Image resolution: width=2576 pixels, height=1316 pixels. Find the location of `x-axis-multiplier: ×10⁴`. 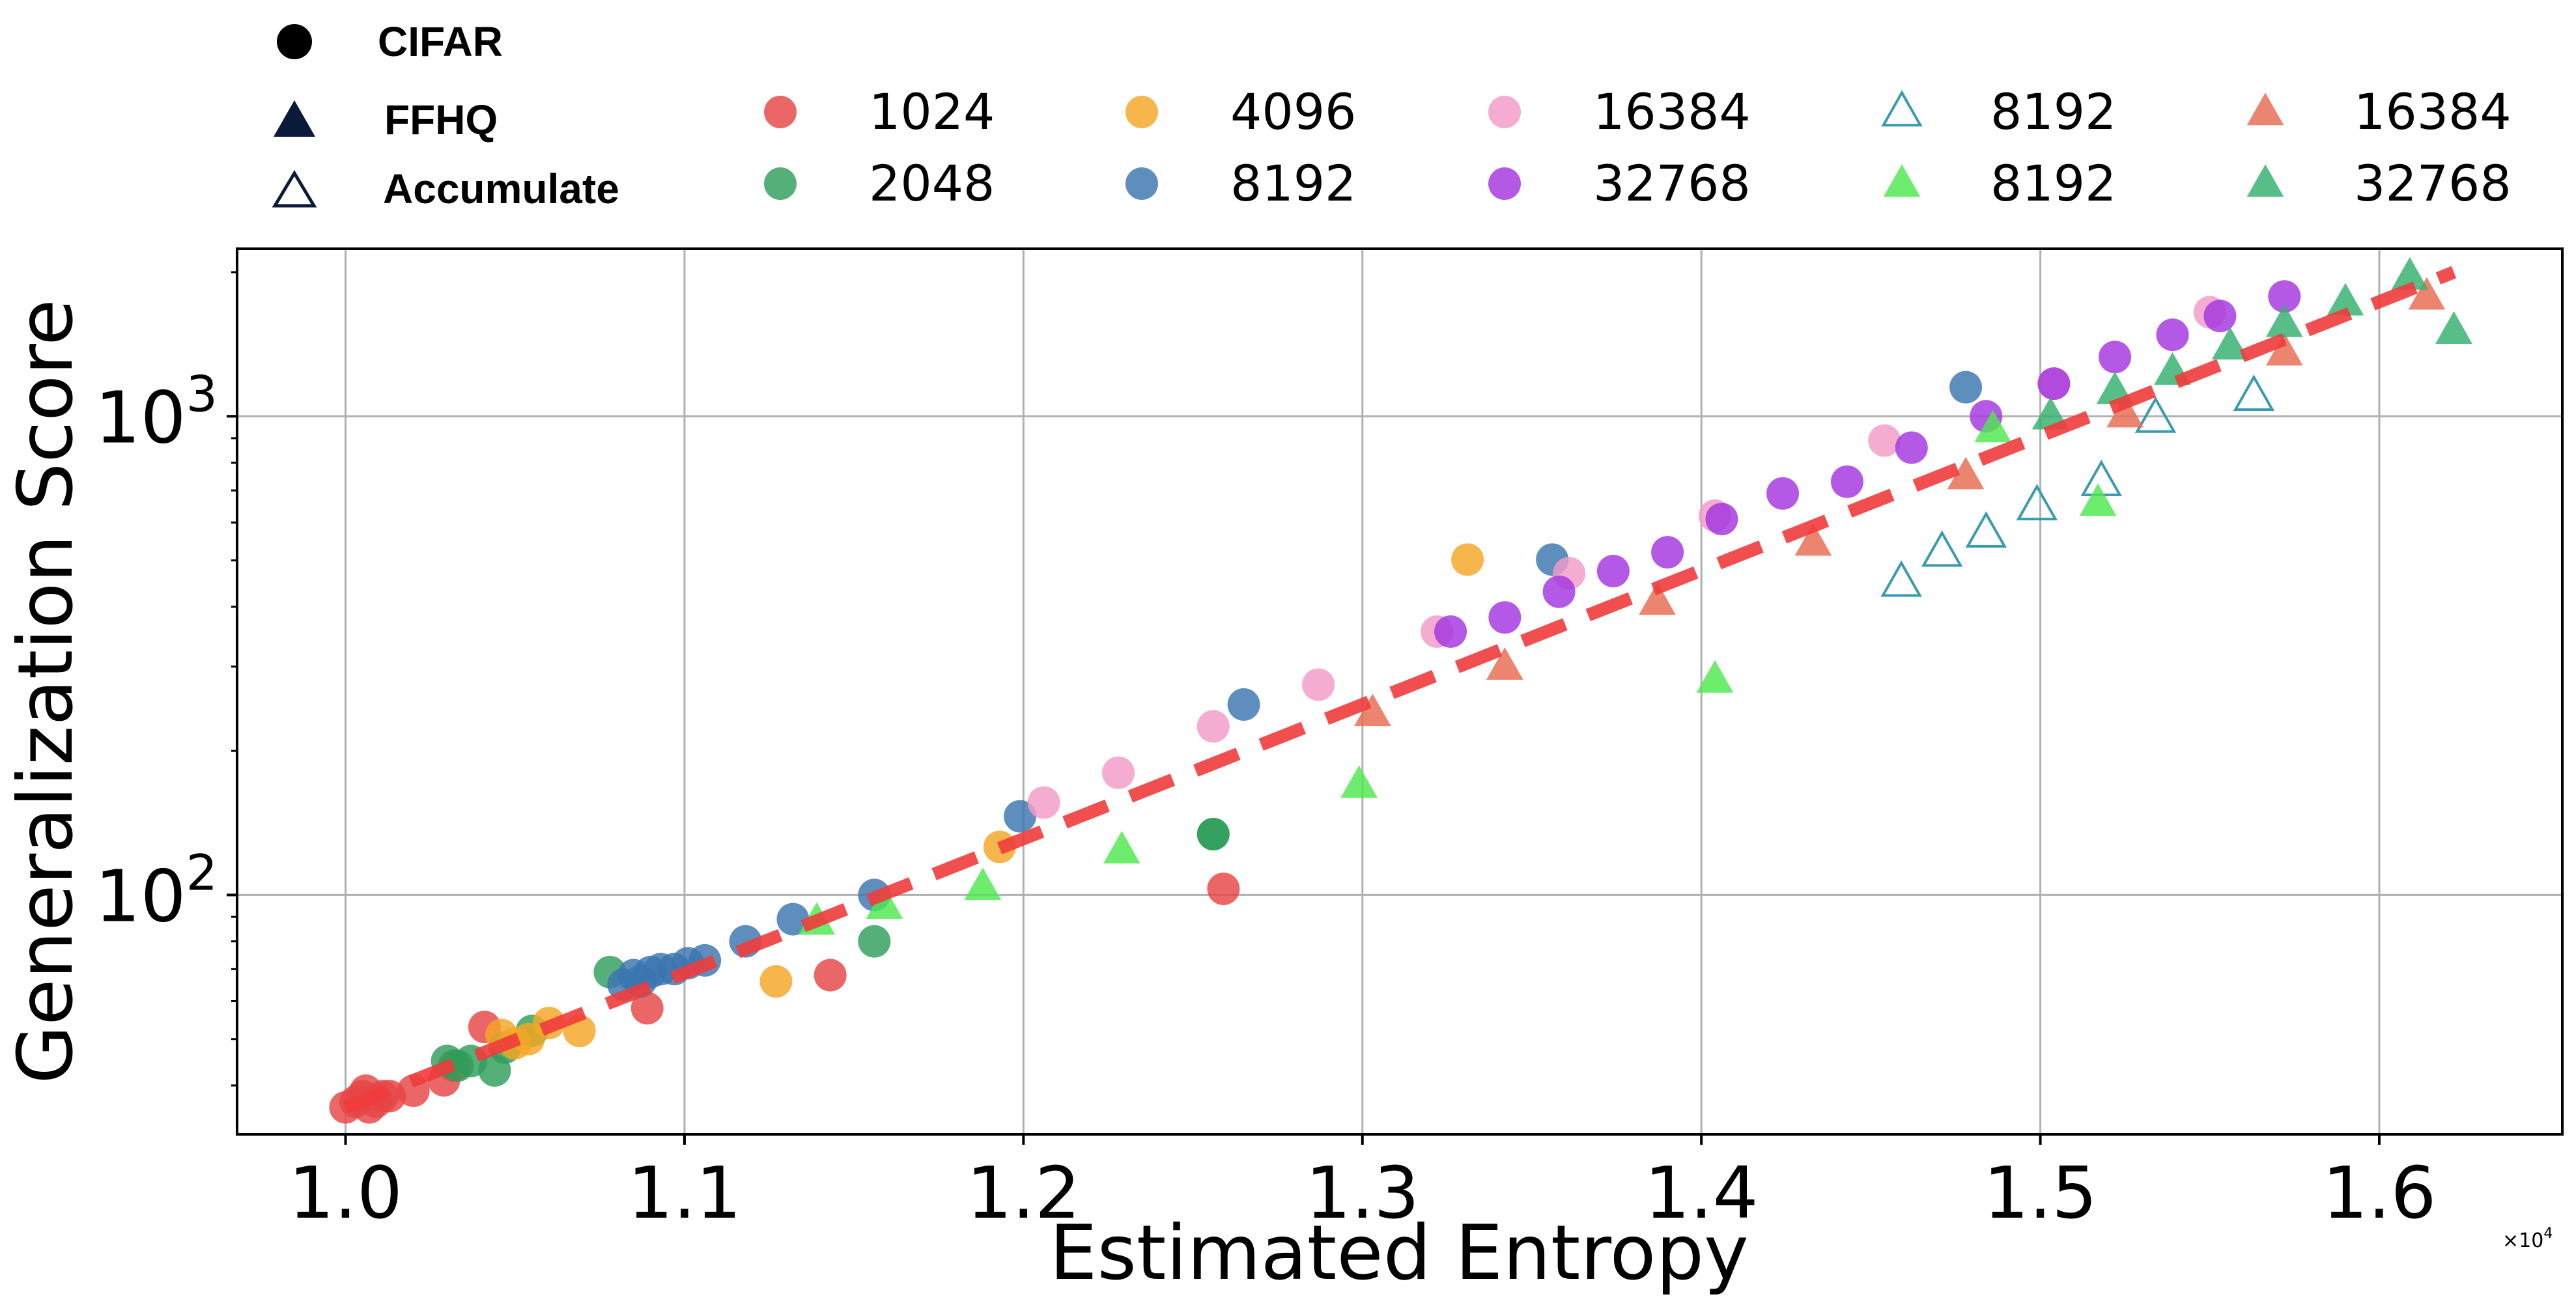

x-axis-multiplier: ×10⁴ is located at coordinates (2527, 1238).